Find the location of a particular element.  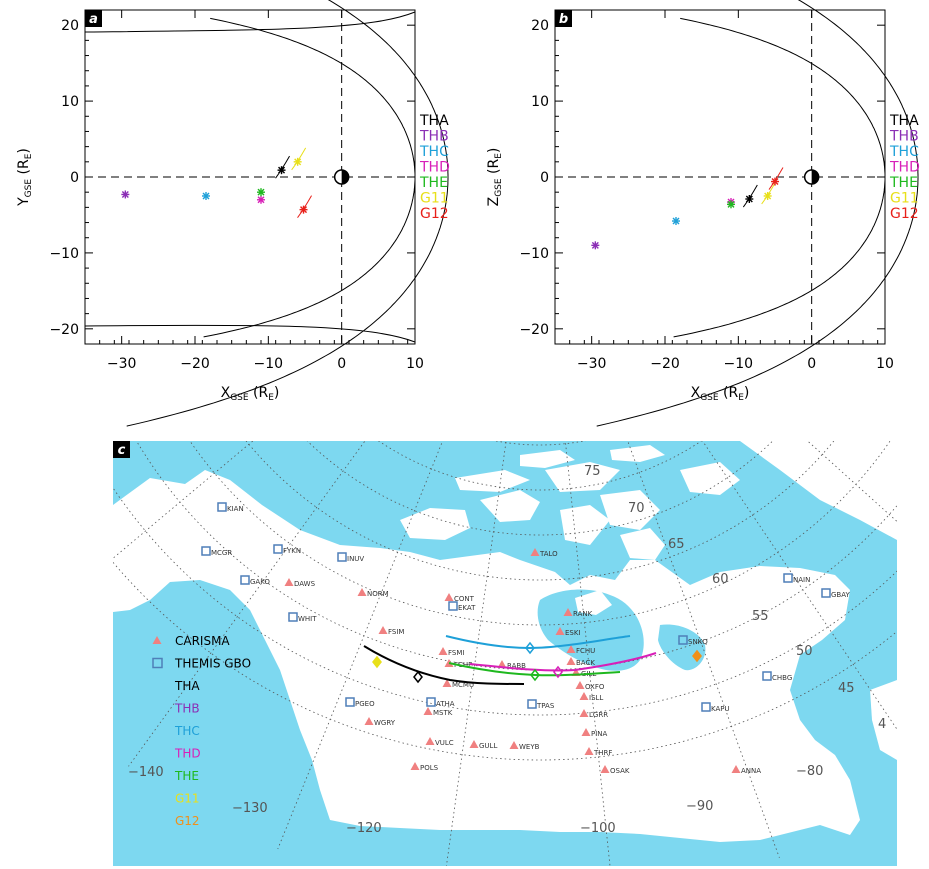

b-ytick-label: 10 is located at coordinates (540, 102).